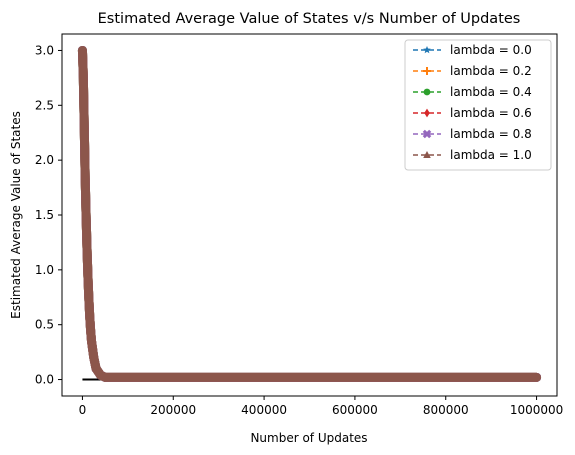 This screenshot has width=575, height=455. What do you see at coordinates (491, 113) in the screenshot?
I see `legend-label: lambda = 0.6` at bounding box center [491, 113].